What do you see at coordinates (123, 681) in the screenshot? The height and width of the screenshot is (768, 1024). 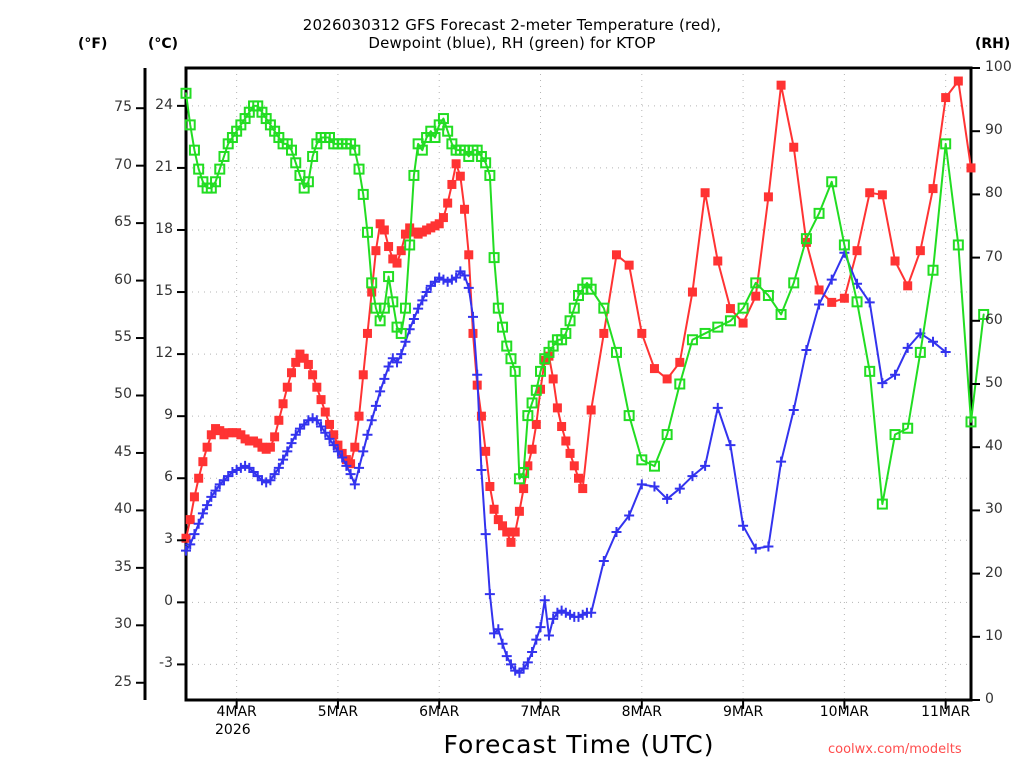 I see `fahrenheit-tick-25: 25` at bounding box center [123, 681].